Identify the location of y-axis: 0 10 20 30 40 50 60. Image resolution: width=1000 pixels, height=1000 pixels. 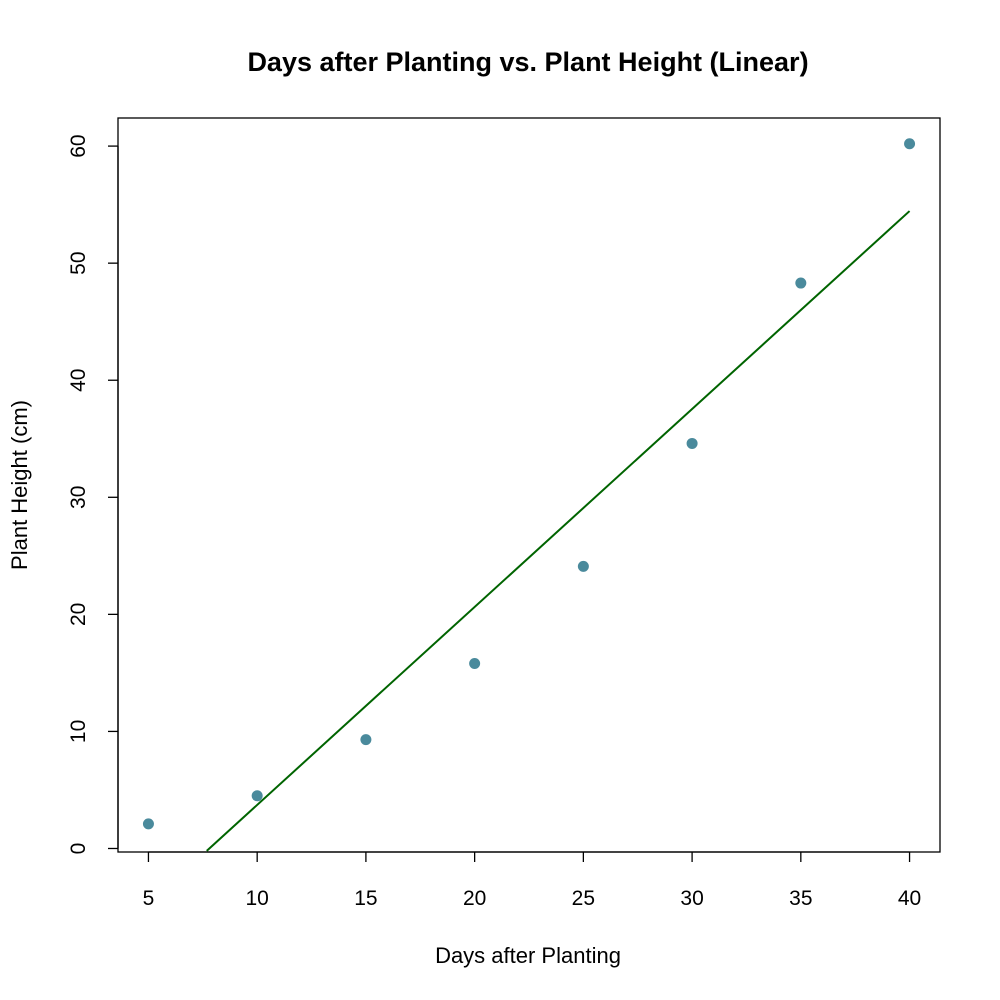
(93, 494).